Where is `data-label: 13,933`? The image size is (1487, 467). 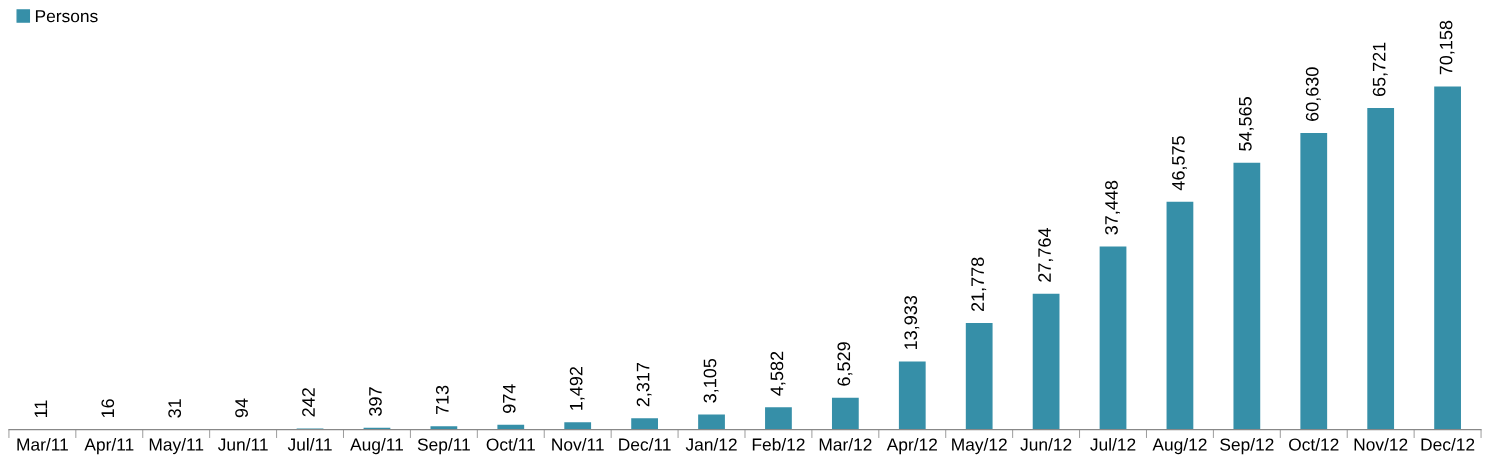 data-label: 13,933 is located at coordinates (912, 322).